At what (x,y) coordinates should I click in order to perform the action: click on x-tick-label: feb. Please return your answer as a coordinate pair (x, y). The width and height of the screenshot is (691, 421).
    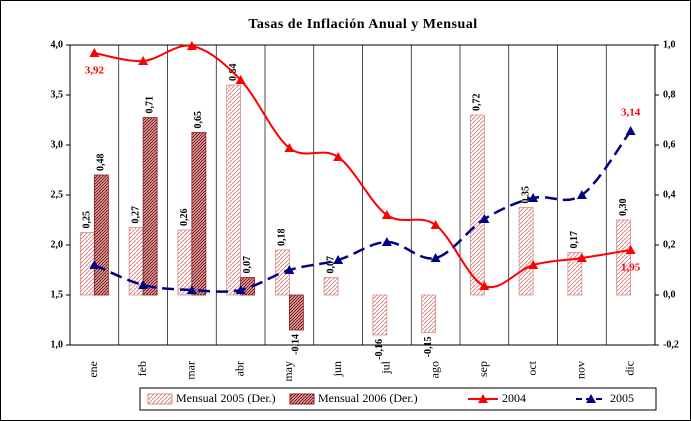
    Looking at the image, I should click on (142, 368).